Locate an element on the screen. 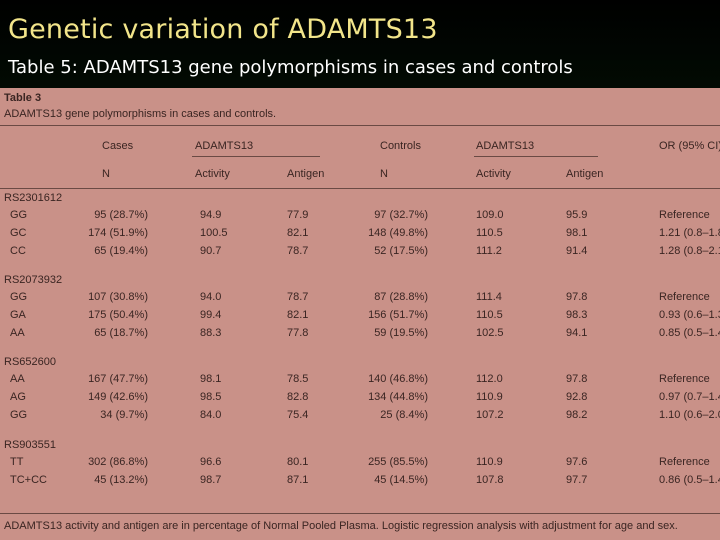 Image resolution: width=720 pixels, height=540 pixels. snp-label: RS2301612 is located at coordinates (33, 198).